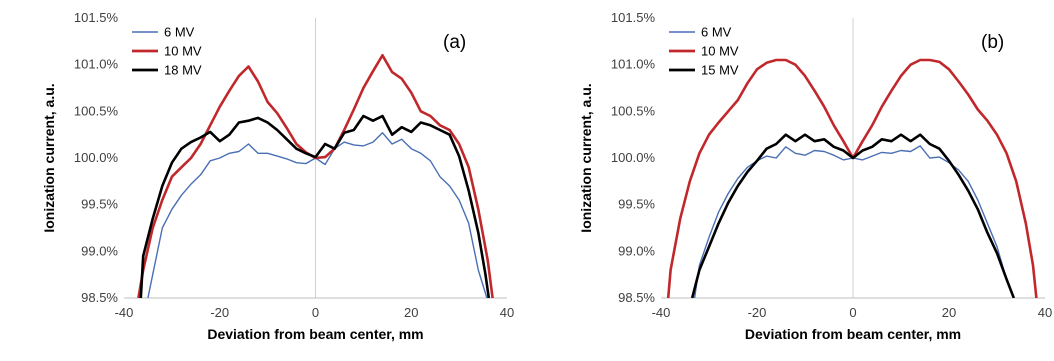 The height and width of the screenshot is (361, 1054). I want to click on panel-label: (a), so click(454, 42).